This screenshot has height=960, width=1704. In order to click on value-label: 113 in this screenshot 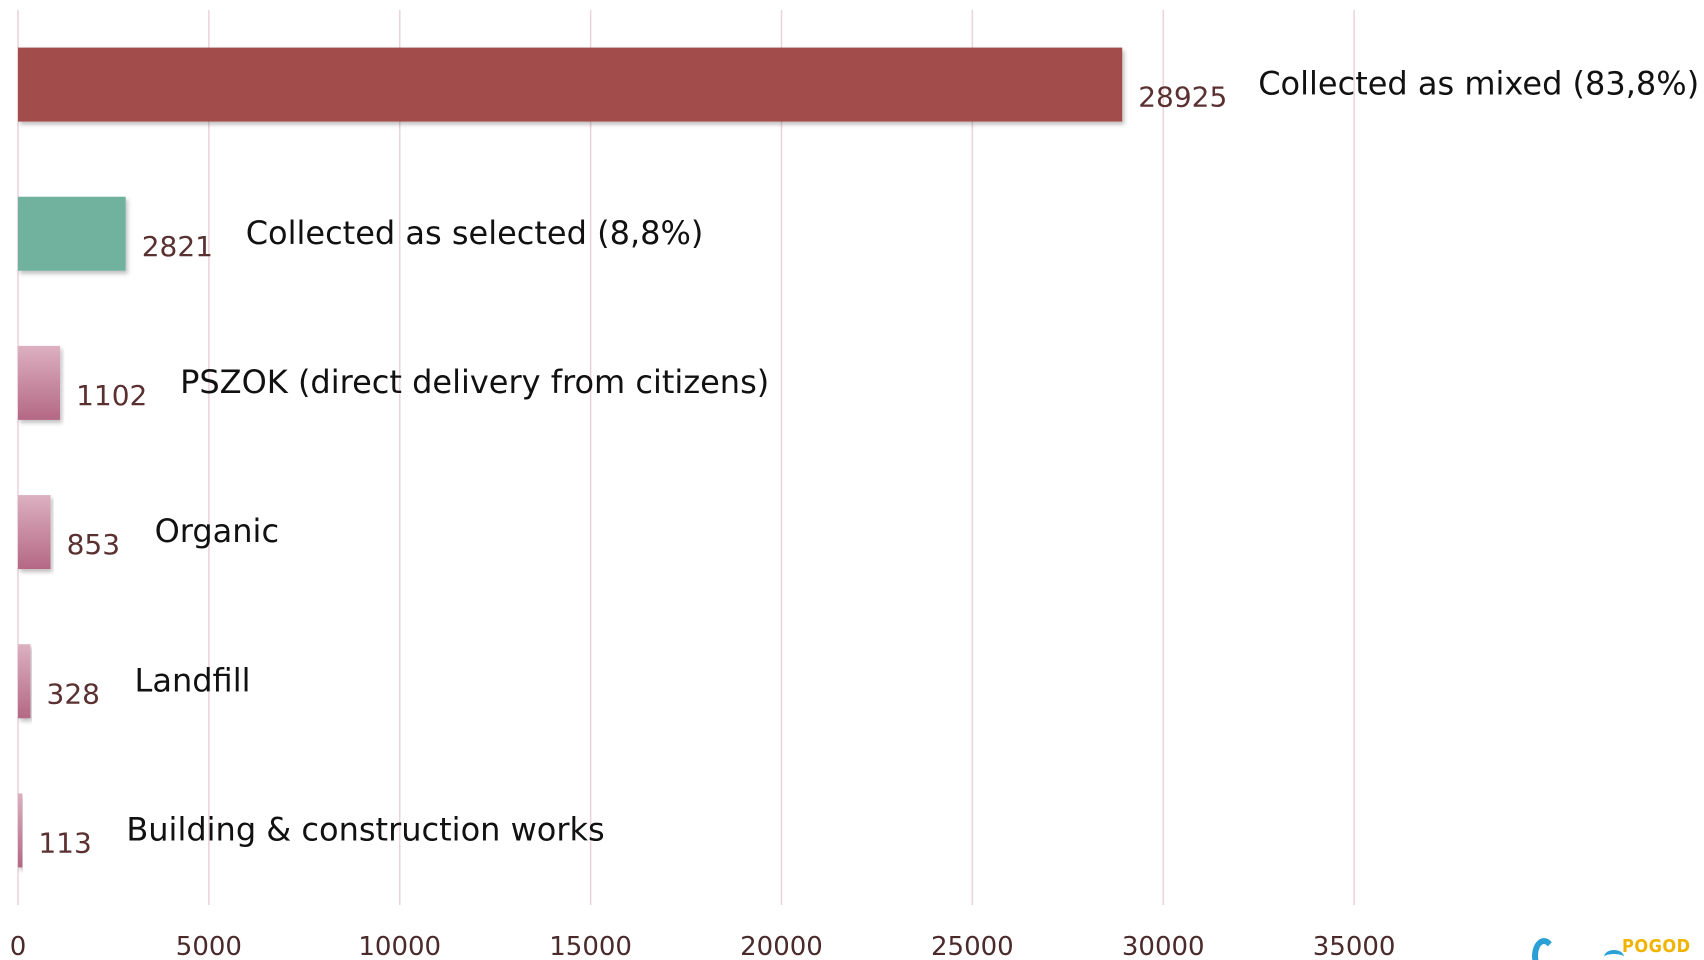, I will do `click(64, 842)`.